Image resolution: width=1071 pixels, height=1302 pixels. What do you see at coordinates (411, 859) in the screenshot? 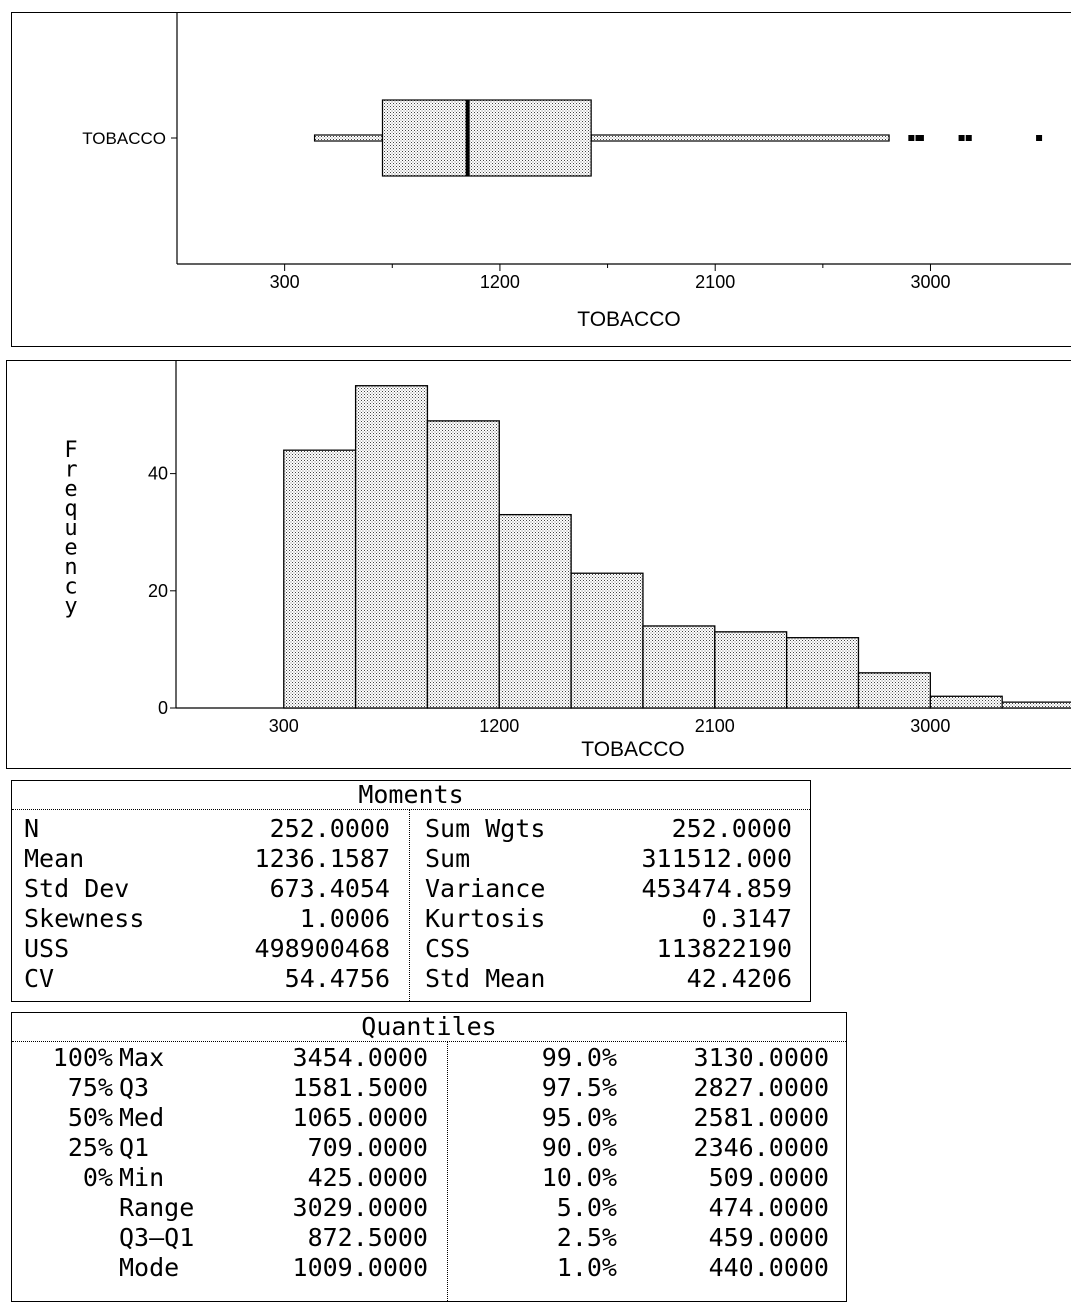
I see `moments-row: Mean 1236.1587 Sum 311512.000` at bounding box center [411, 859].